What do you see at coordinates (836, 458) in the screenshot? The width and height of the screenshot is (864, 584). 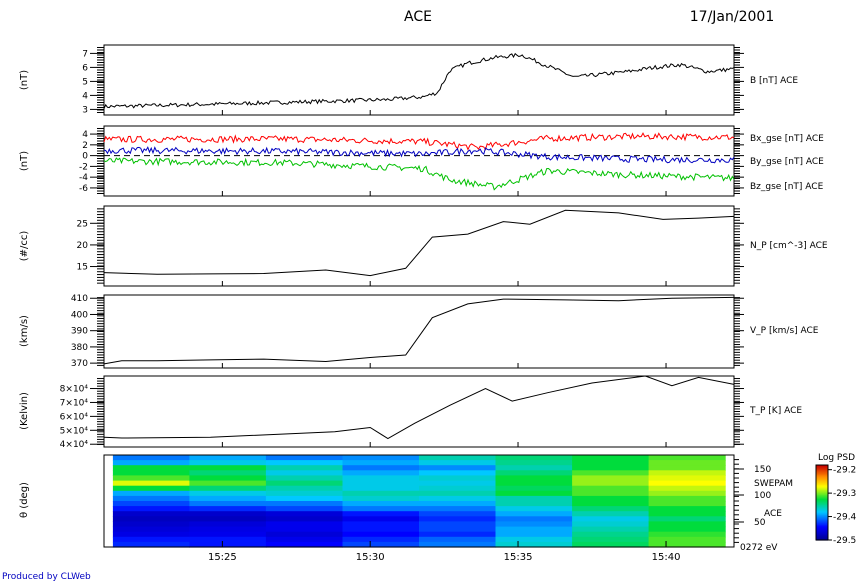 I see `colorbar-title: Log PSD` at bounding box center [836, 458].